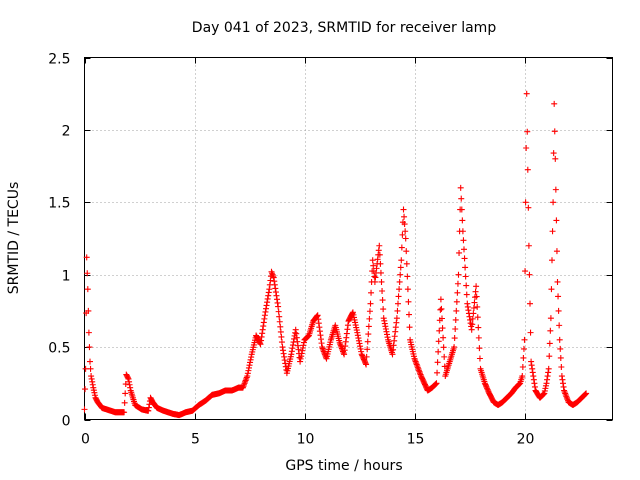  Describe the element at coordinates (195, 440) in the screenshot. I see `x-tick-label: 5` at that location.